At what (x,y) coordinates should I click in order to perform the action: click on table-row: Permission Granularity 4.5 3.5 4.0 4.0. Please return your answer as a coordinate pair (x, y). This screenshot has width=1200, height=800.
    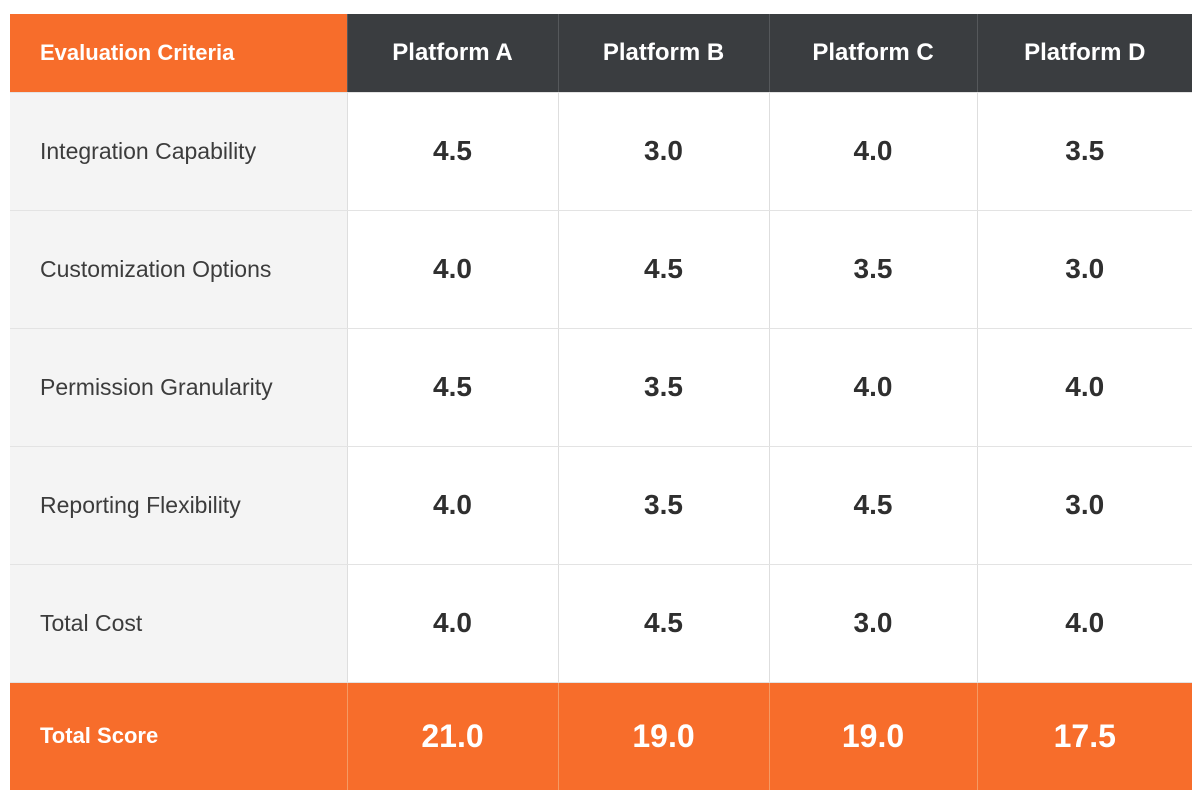
    Looking at the image, I should click on (601, 387).